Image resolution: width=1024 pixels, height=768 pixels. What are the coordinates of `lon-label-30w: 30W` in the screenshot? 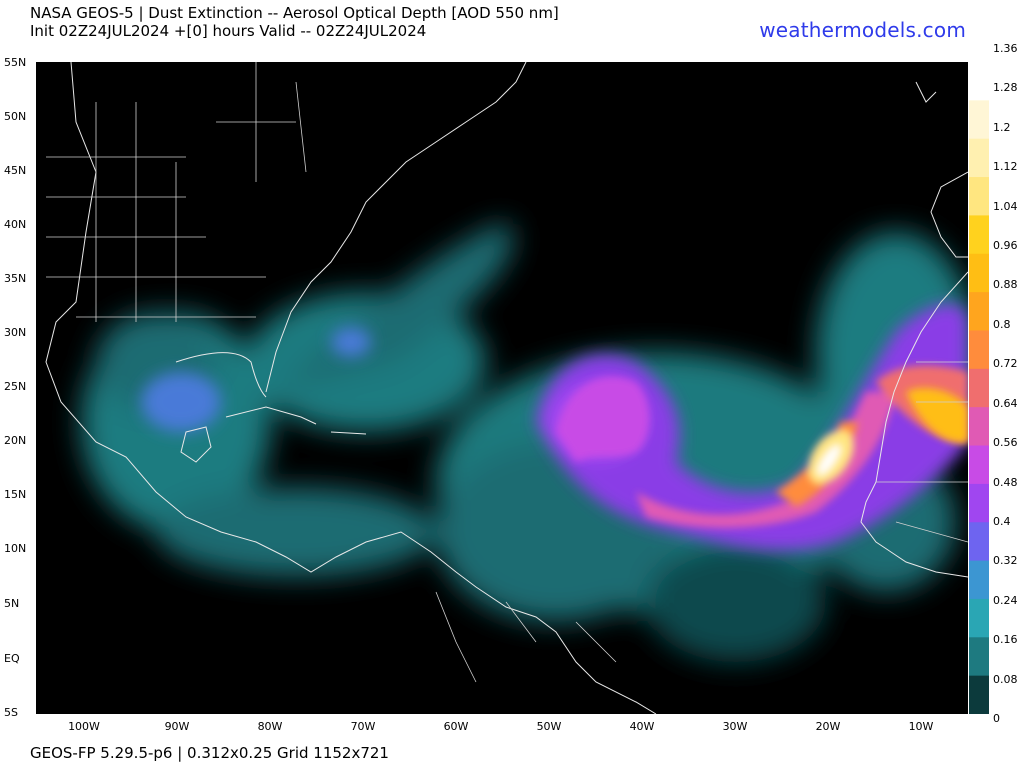 It's located at (735, 726).